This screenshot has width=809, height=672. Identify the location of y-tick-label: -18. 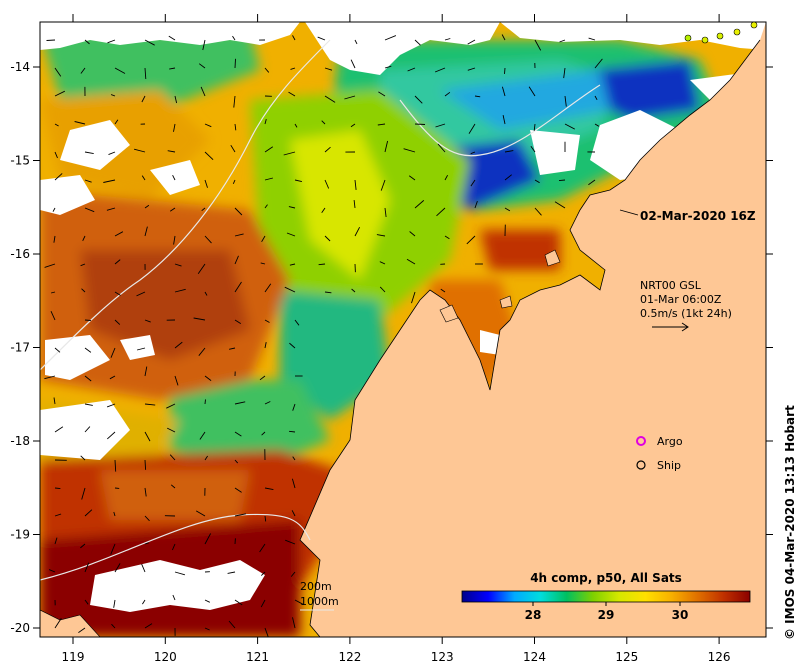
(20, 441).